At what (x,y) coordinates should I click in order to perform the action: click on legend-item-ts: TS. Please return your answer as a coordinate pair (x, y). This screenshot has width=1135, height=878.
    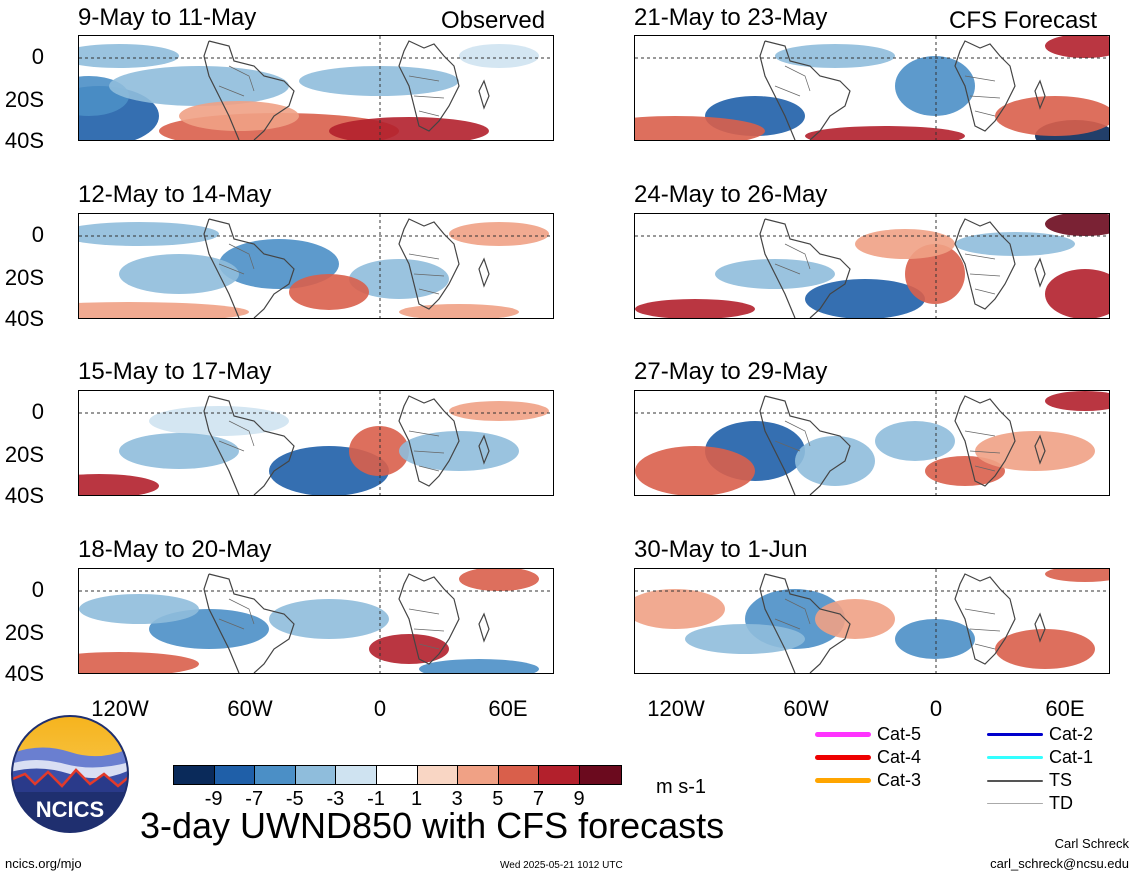
    Looking at the image, I should click on (1029, 780).